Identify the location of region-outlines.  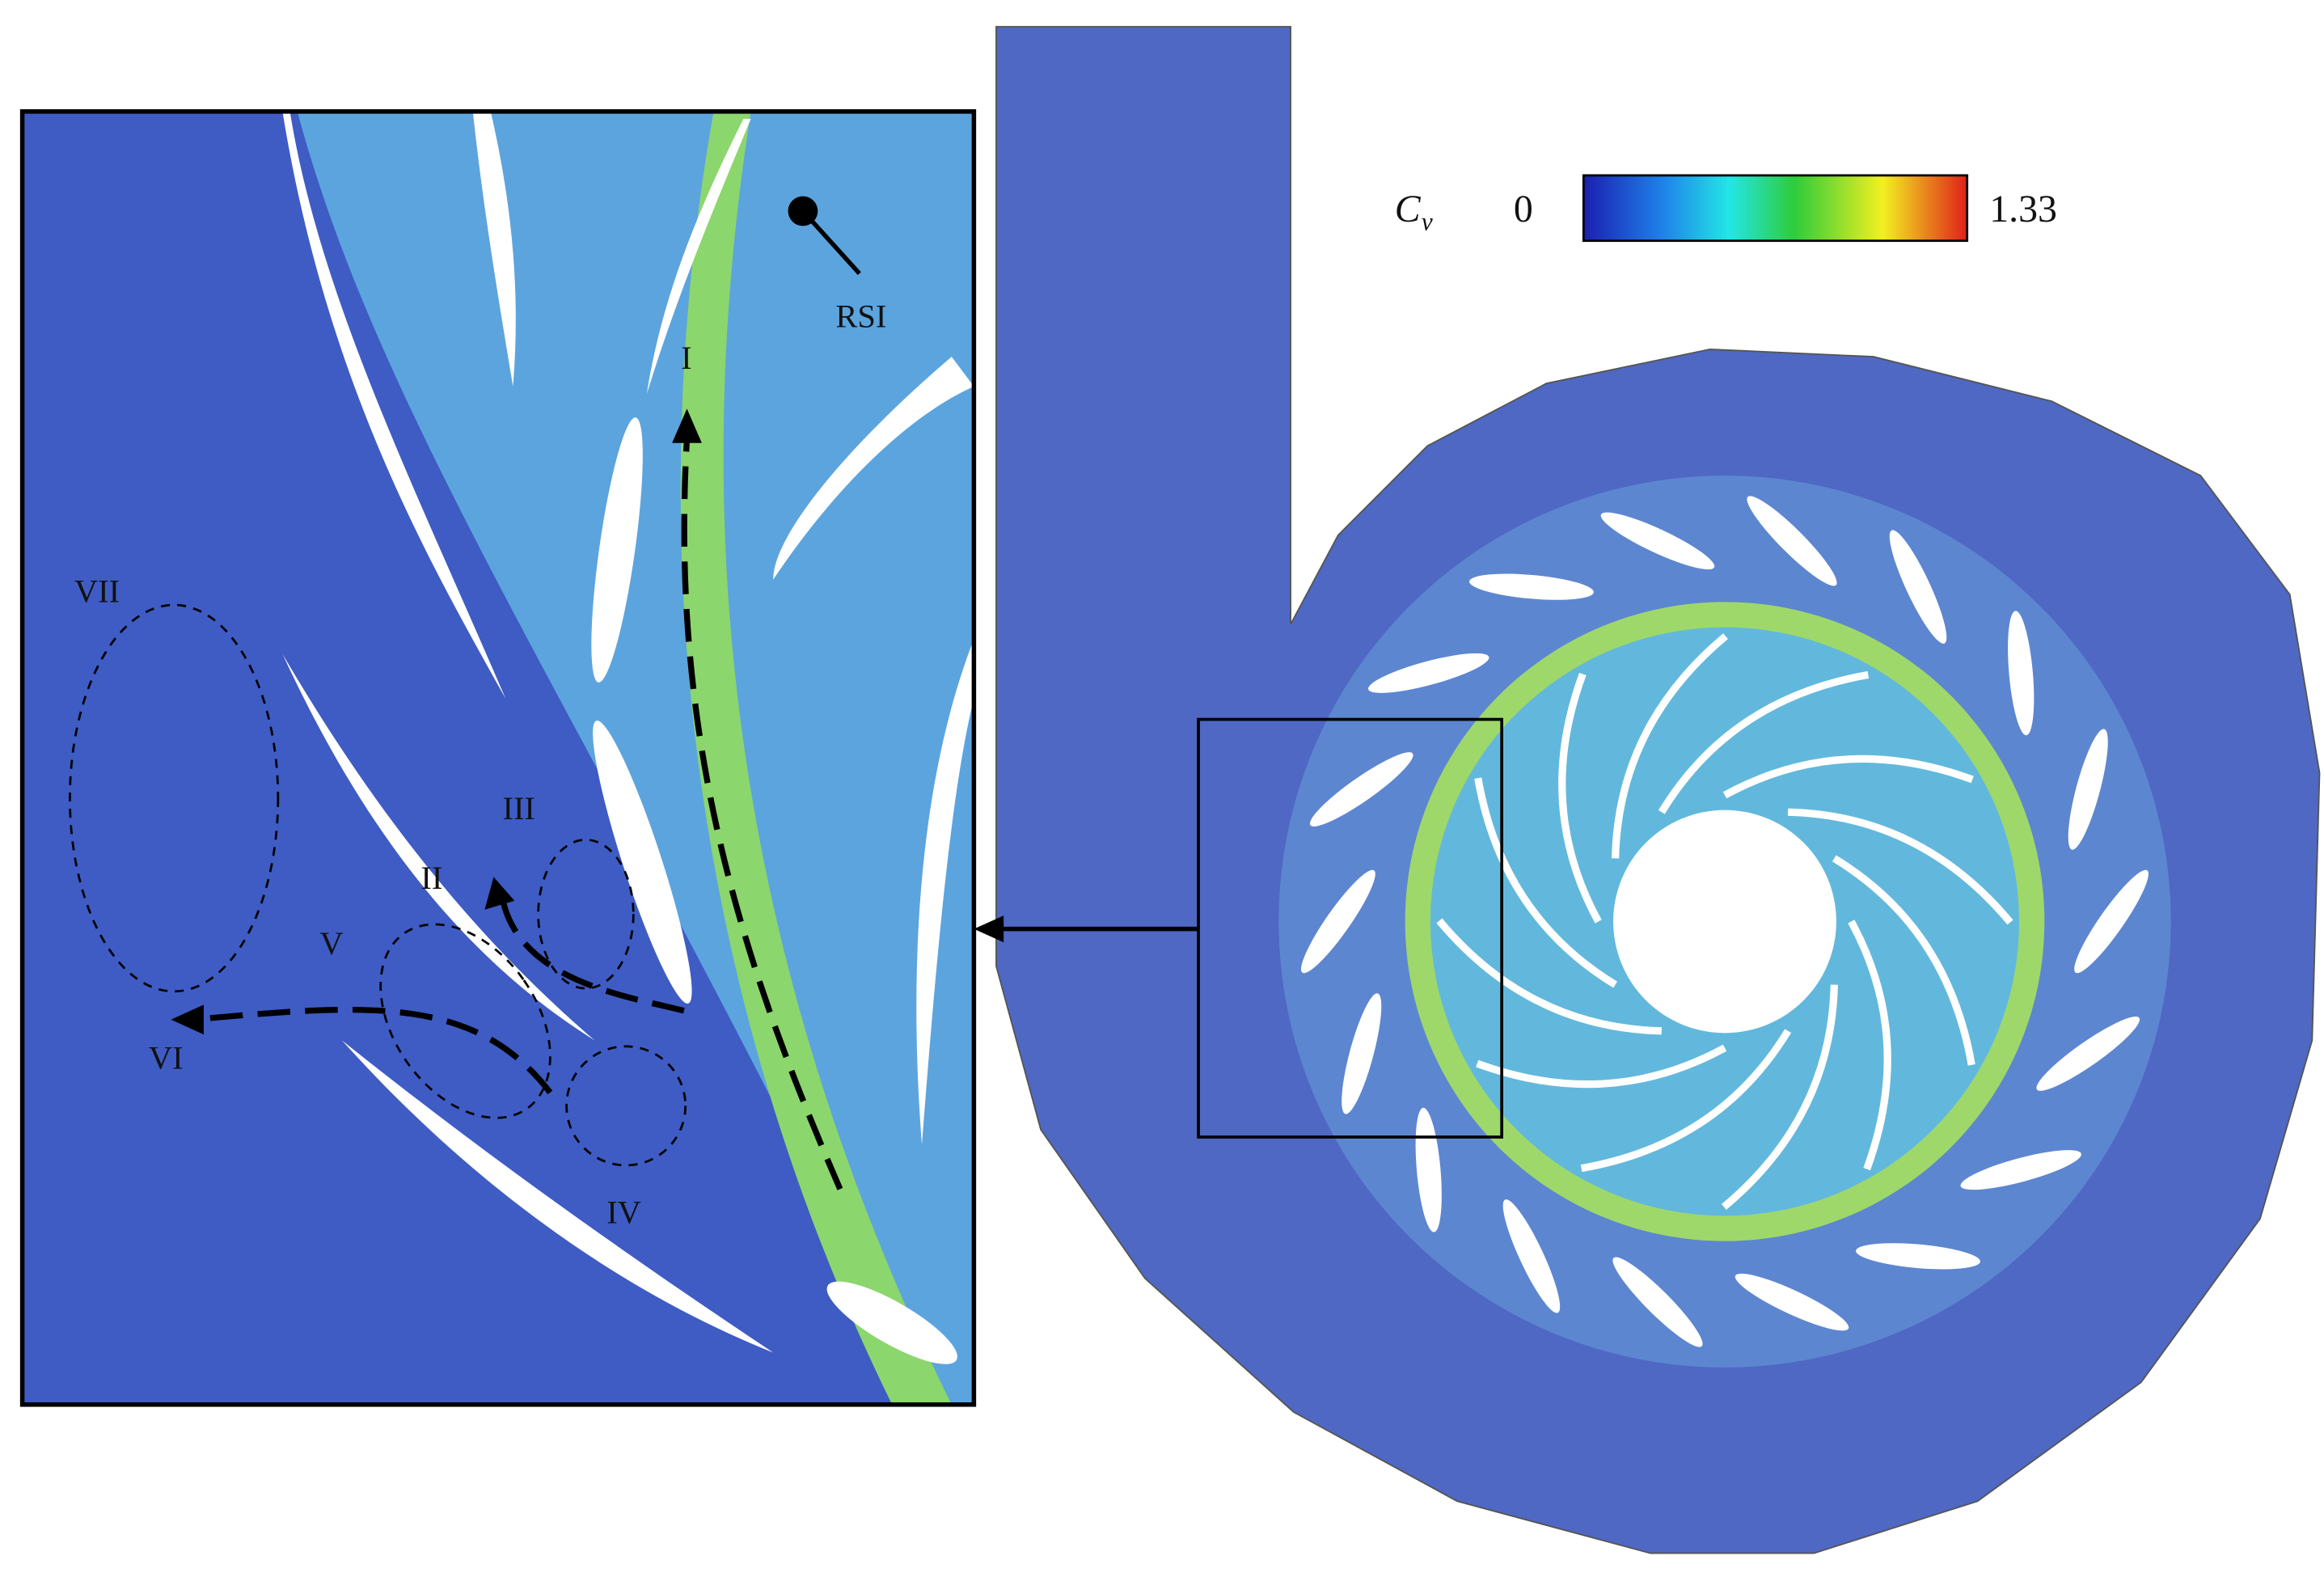
(378, 885).